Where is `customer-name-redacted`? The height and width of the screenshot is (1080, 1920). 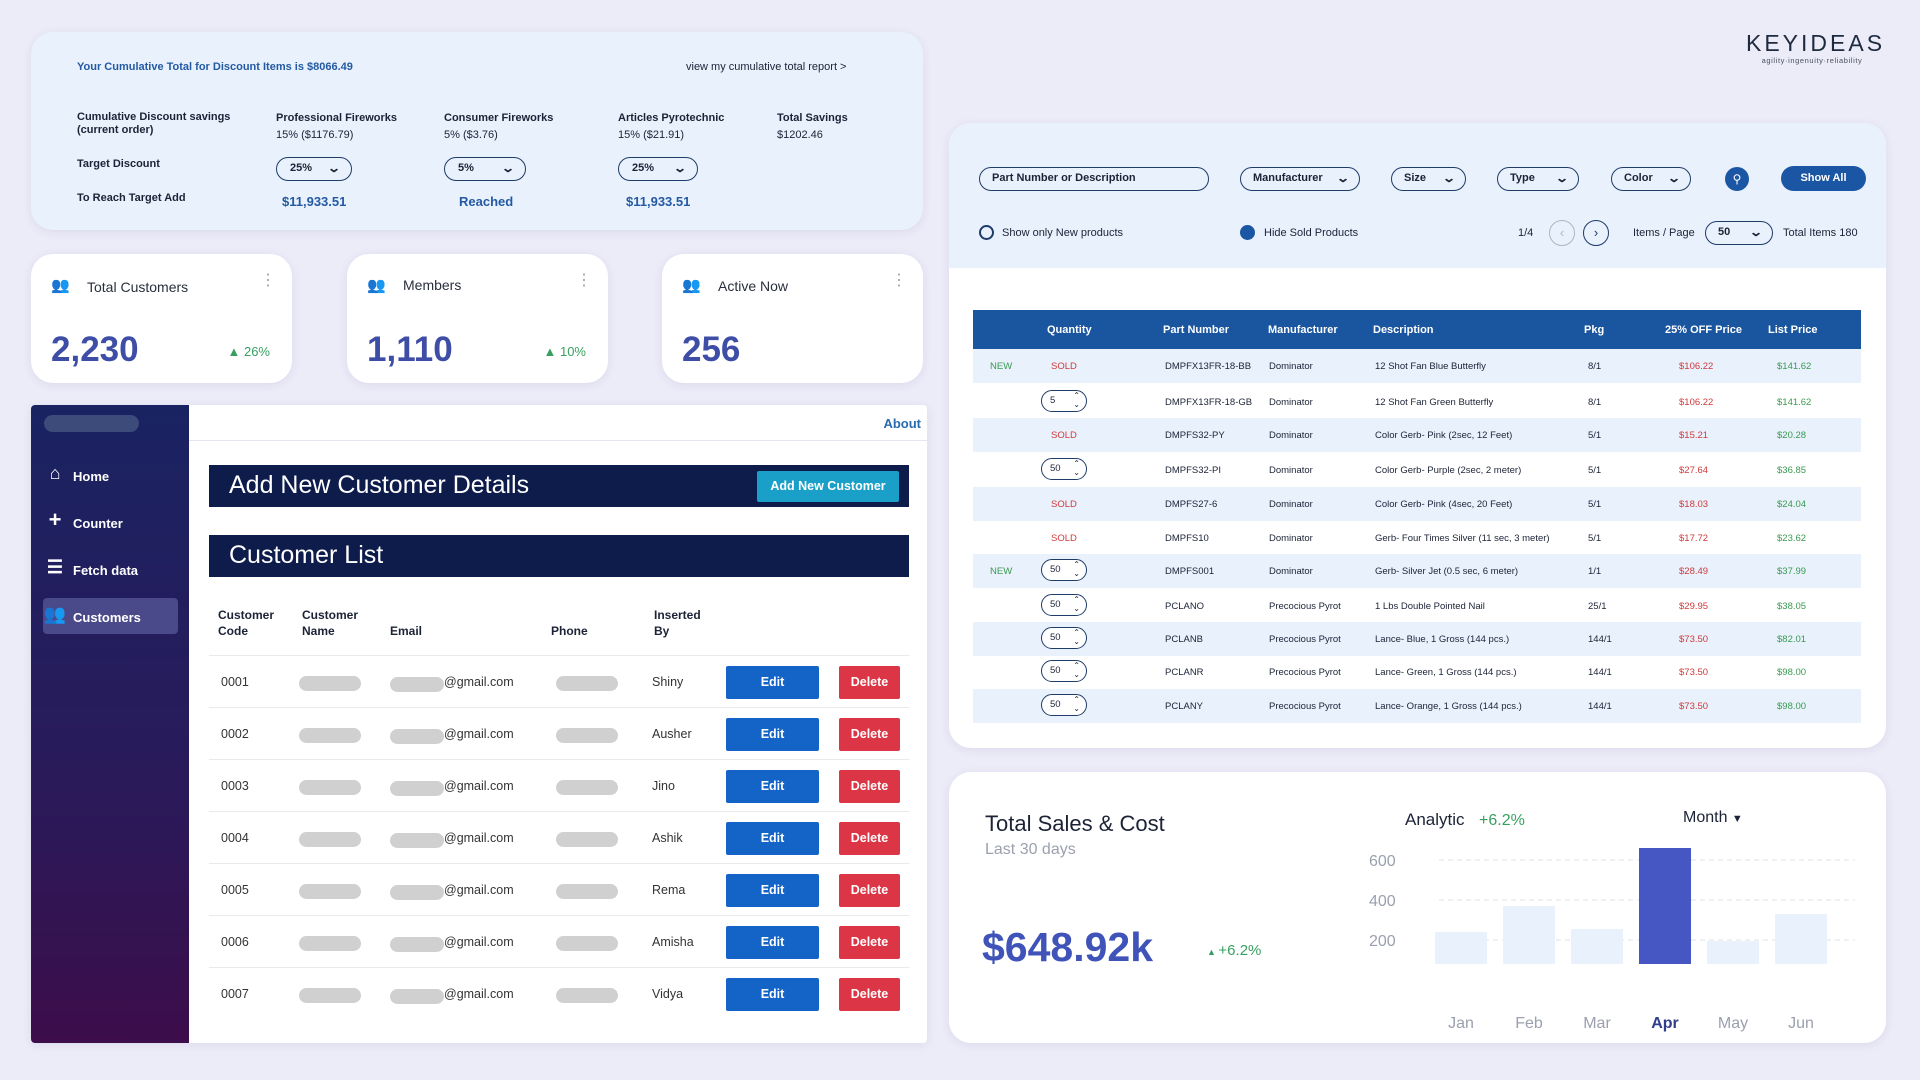 customer-name-redacted is located at coordinates (330, 891).